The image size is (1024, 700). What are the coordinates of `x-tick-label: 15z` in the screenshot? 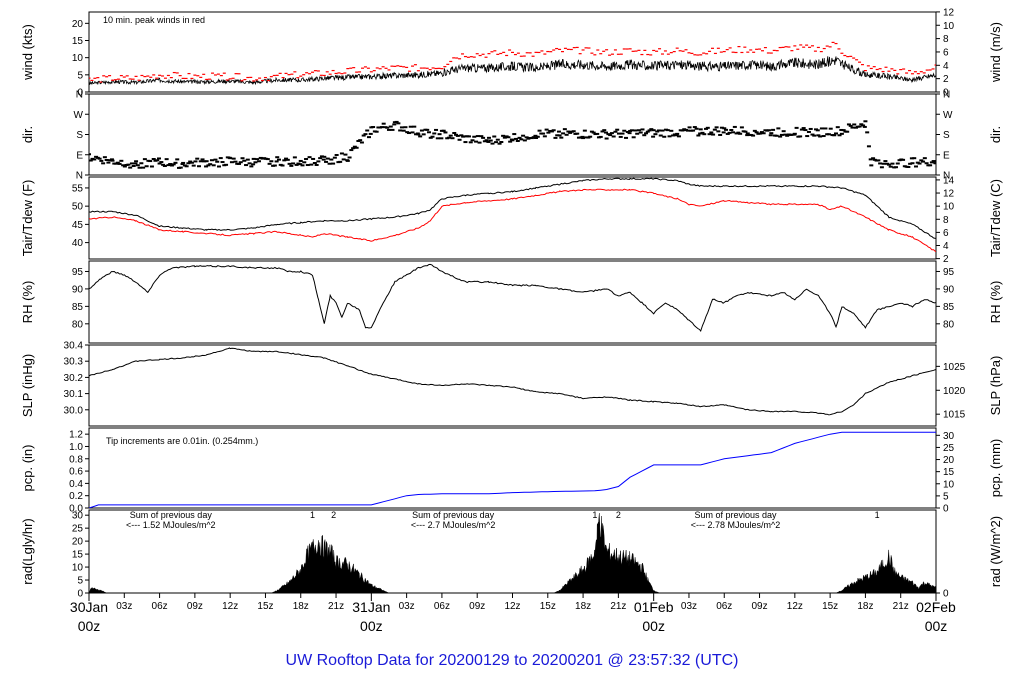 It's located at (830, 606).